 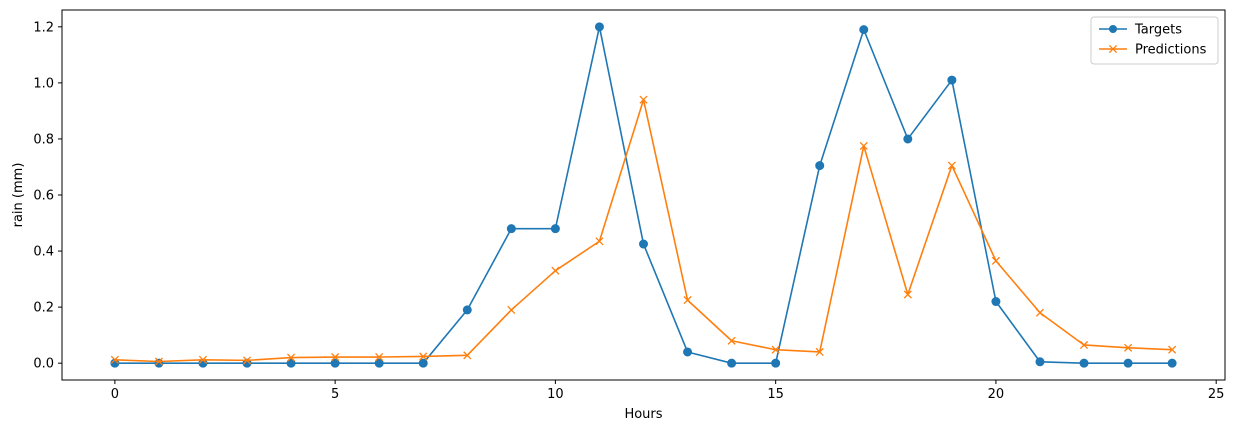 I want to click on x-tick-label: 0, so click(x=115, y=394).